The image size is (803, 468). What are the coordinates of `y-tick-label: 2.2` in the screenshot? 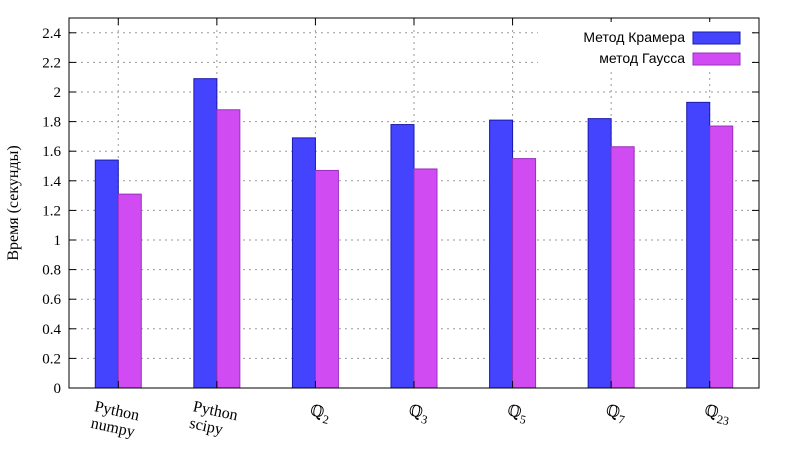 It's located at (51, 63).